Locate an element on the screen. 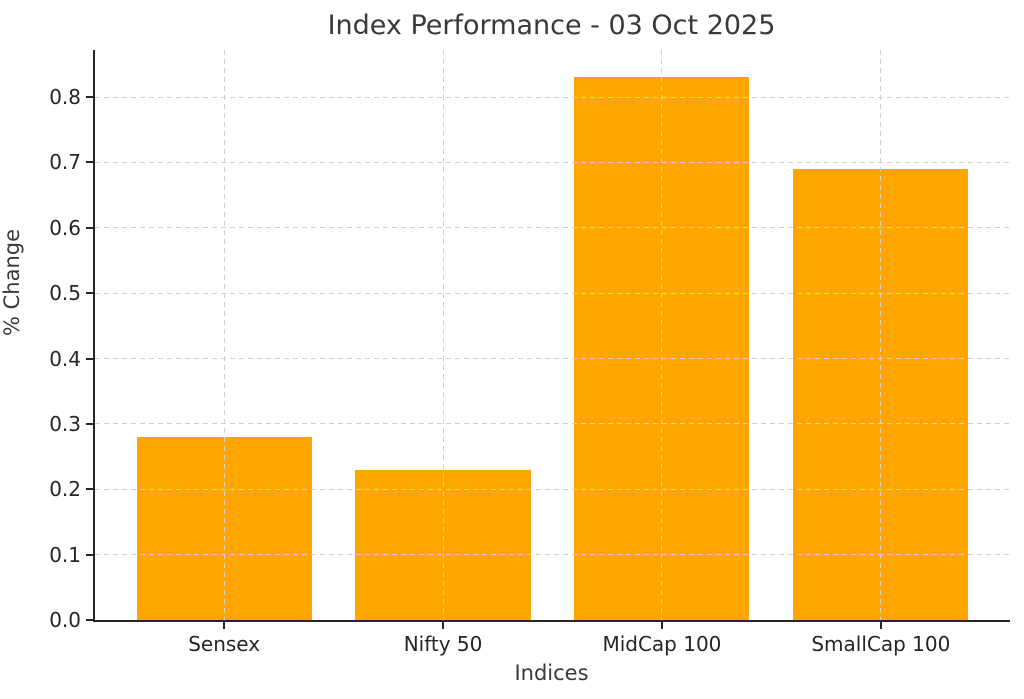 This screenshot has height=699, width=1024. y-tick-label: 0.7 is located at coordinates (65, 162).